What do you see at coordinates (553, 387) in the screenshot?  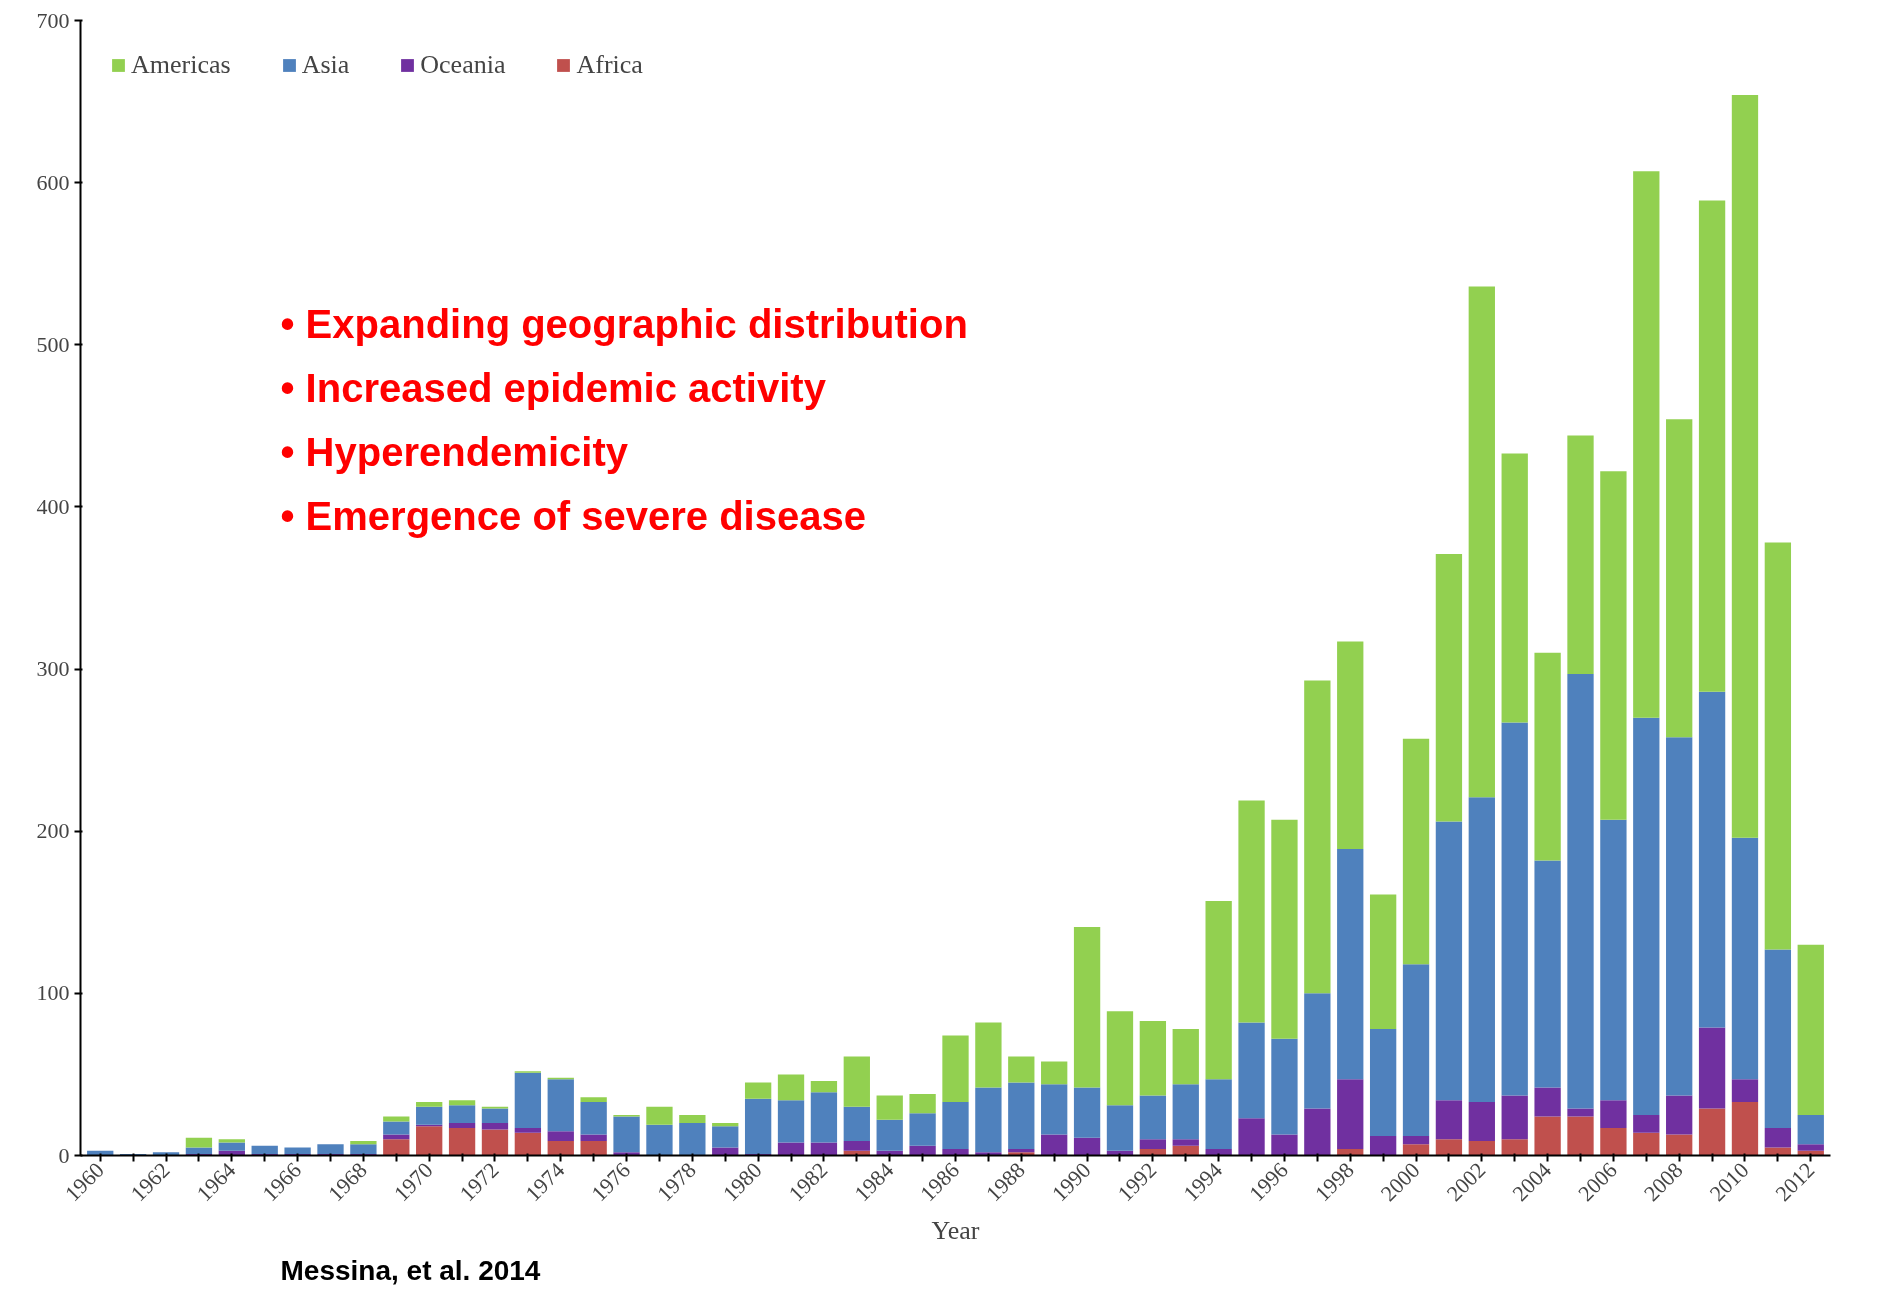 I see `annotation: • Increased epidemic activity` at bounding box center [553, 387].